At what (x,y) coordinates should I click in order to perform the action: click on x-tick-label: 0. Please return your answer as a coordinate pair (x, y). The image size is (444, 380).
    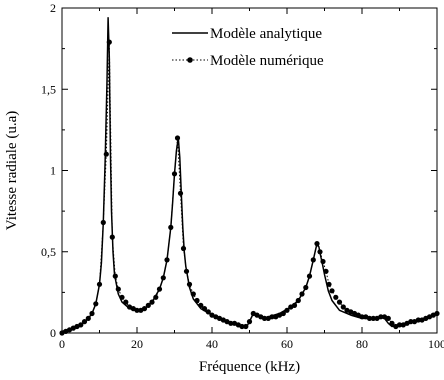
    Looking at the image, I should click on (62, 344).